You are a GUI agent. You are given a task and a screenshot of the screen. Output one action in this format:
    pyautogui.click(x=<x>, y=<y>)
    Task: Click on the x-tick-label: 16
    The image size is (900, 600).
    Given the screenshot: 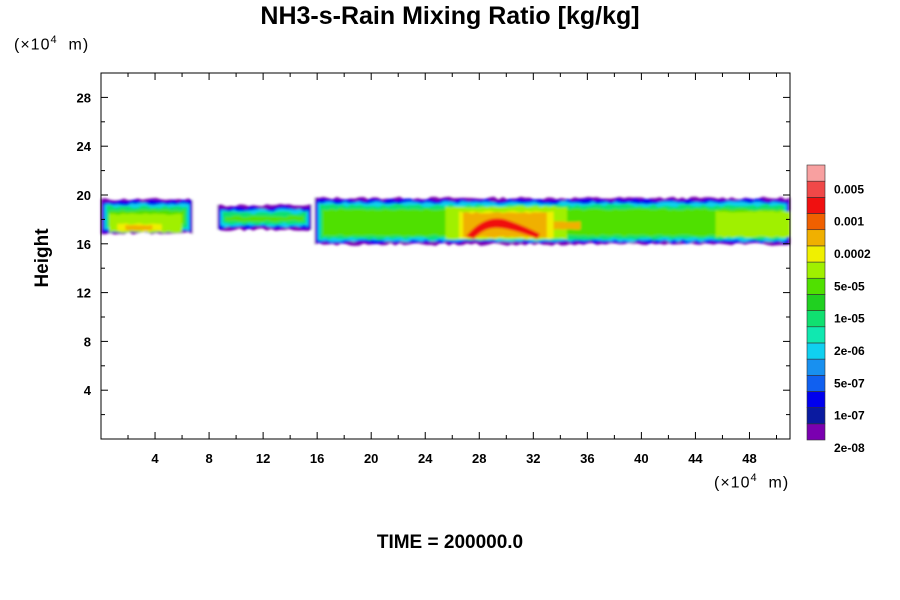 What is the action you would take?
    pyautogui.click(x=317, y=458)
    